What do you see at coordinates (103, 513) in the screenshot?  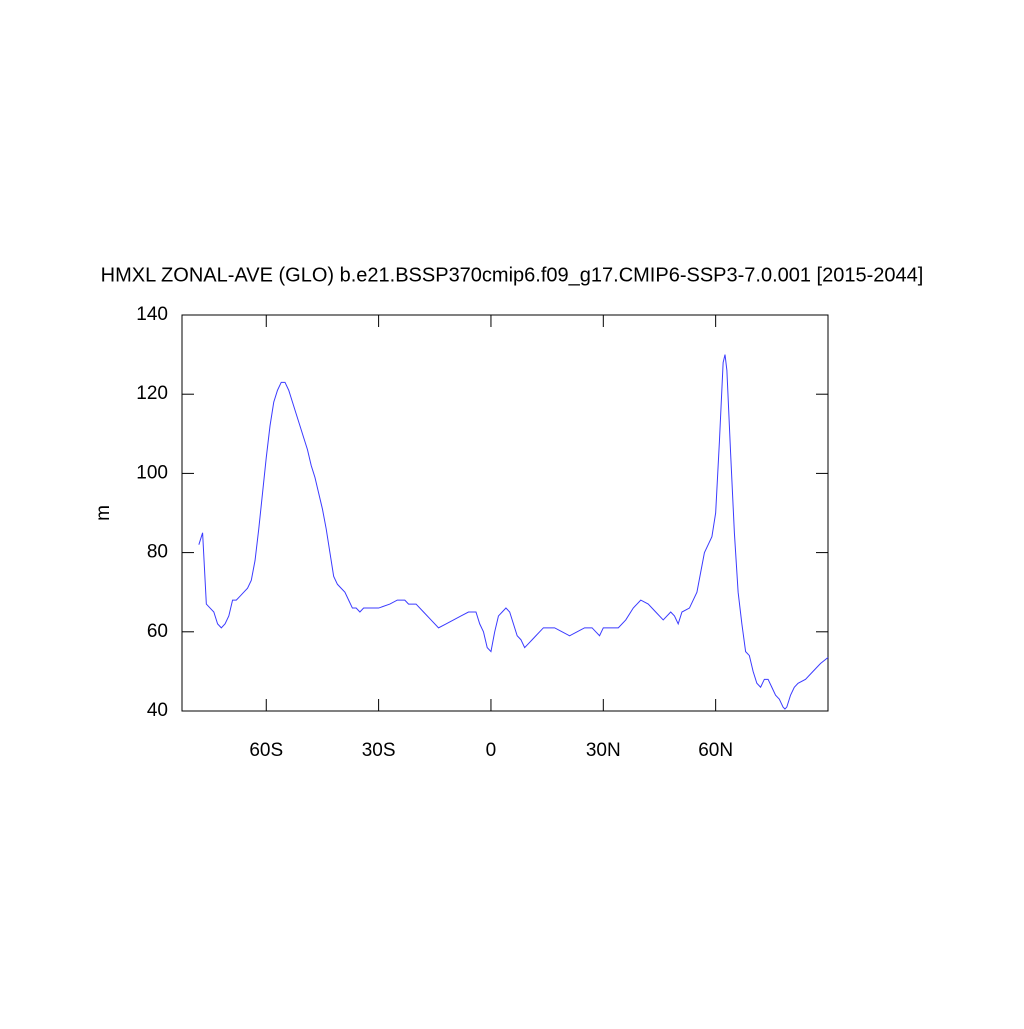 I see `y-axis-label: m` at bounding box center [103, 513].